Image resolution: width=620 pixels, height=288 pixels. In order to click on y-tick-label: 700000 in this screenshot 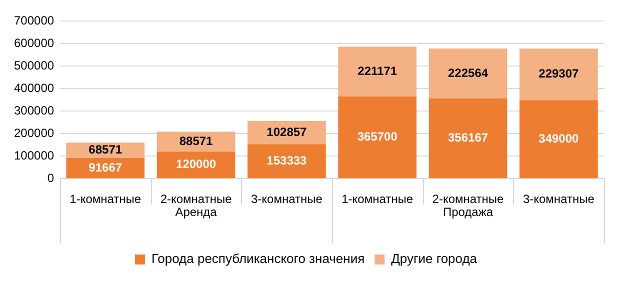, I will do `click(34, 21)`.